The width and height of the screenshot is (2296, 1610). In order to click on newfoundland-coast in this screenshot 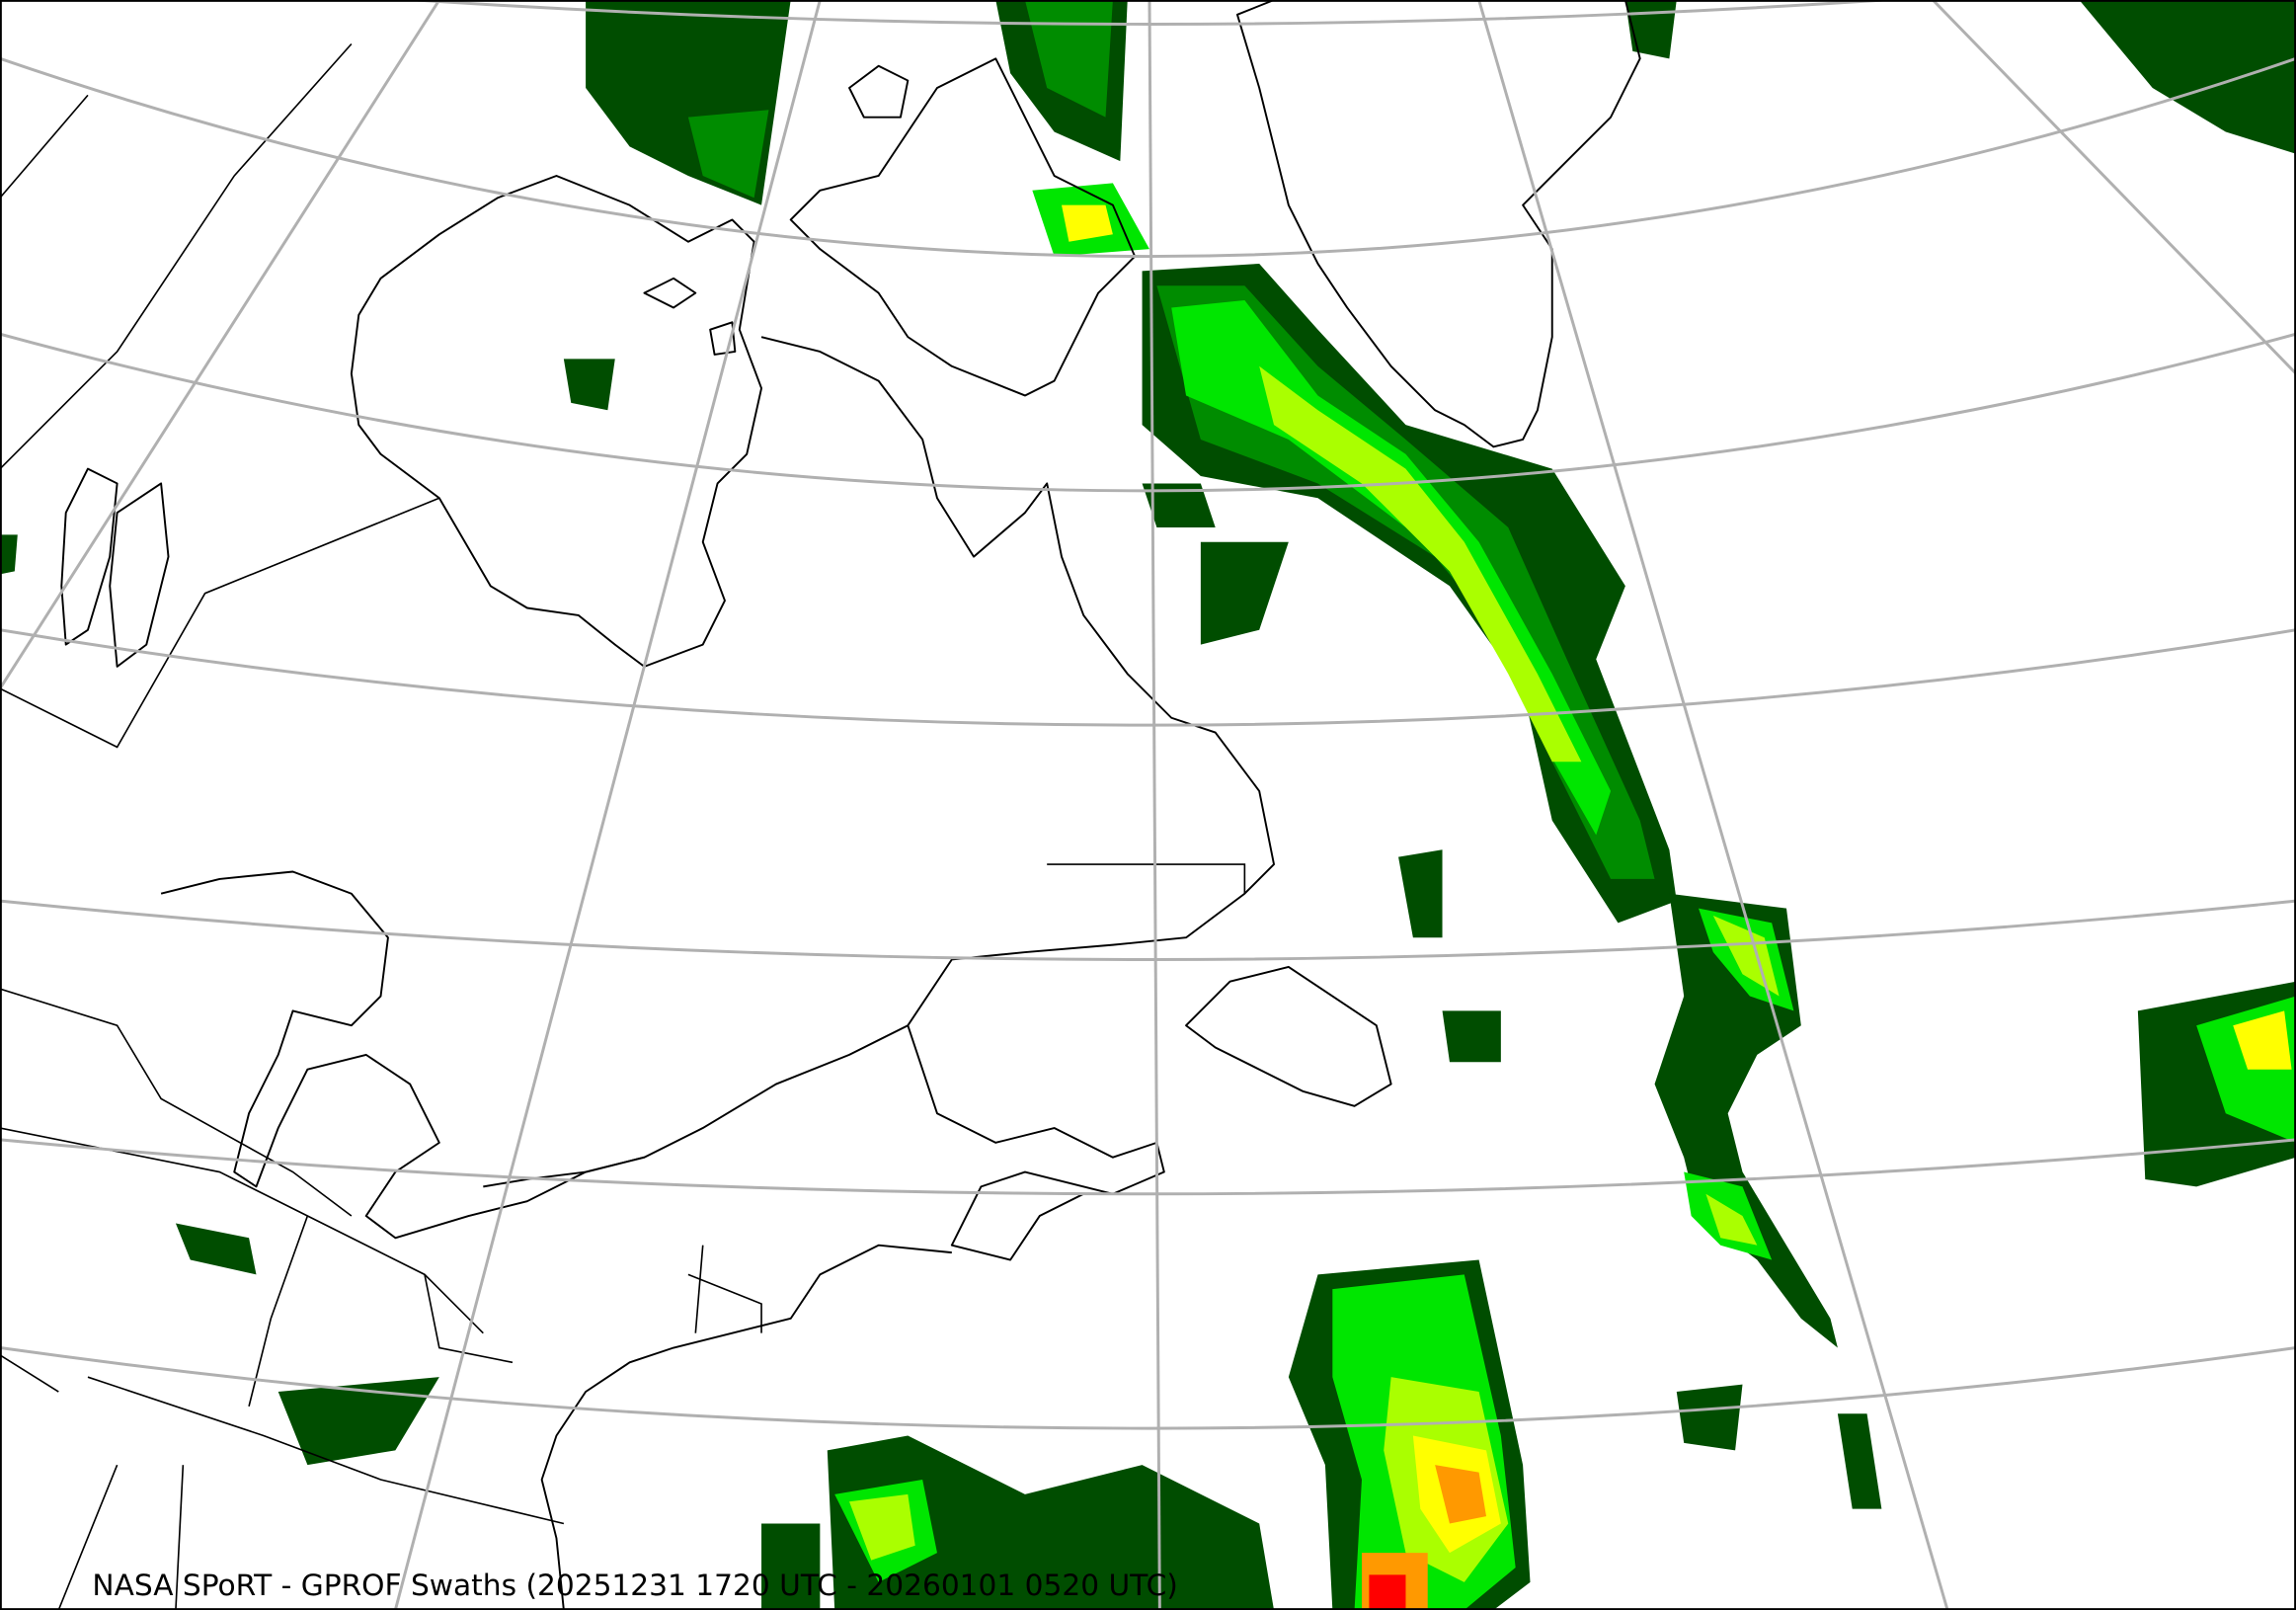, I will do `click(1289, 1036)`.